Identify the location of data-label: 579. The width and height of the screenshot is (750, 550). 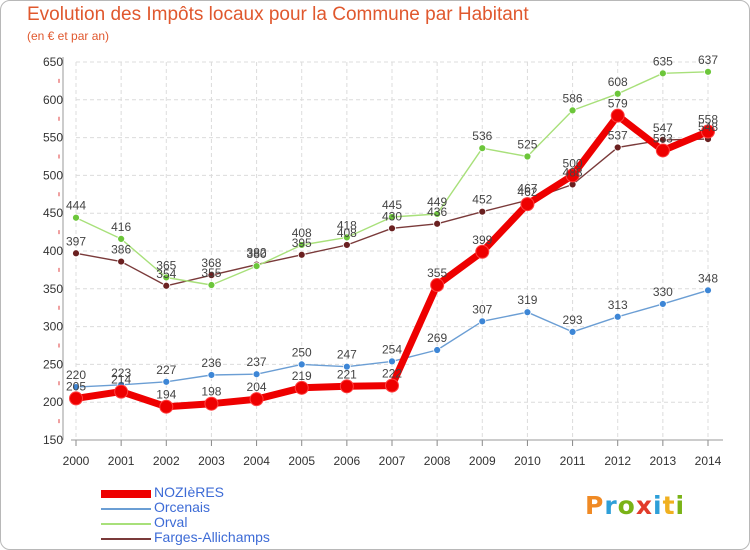
(618, 104).